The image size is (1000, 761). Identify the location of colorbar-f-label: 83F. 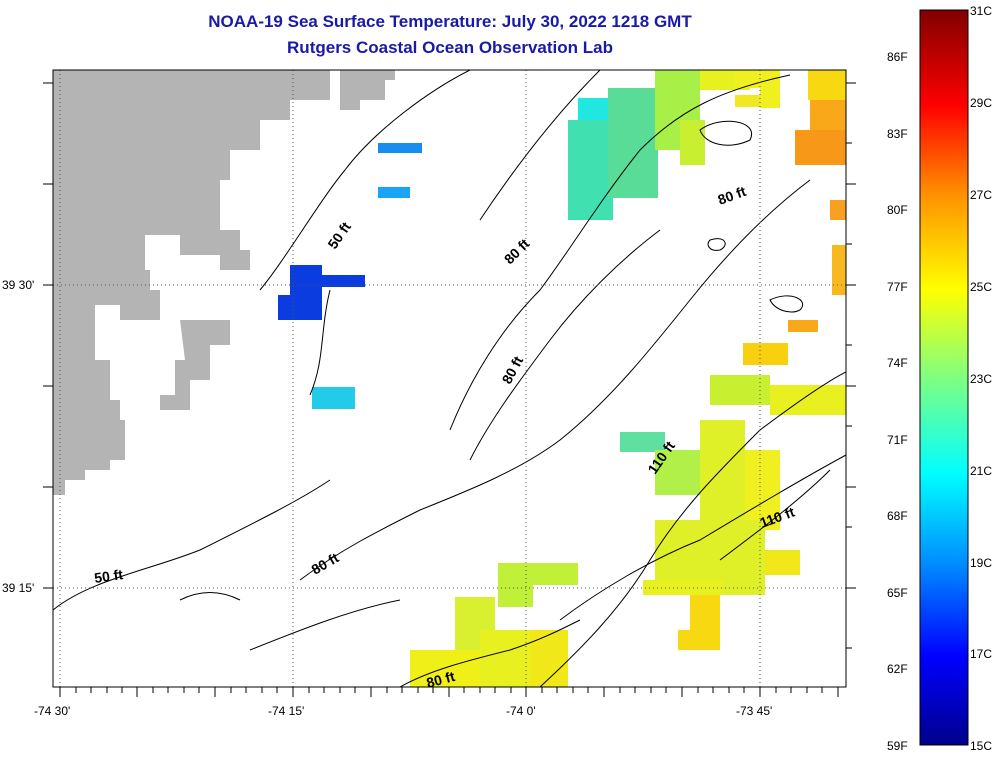
(897, 134).